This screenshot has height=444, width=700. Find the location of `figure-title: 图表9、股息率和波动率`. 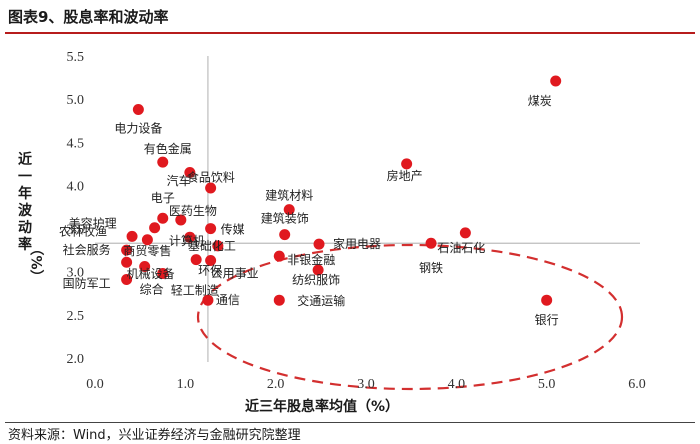

figure-title: 图表9、股息率和波动率 is located at coordinates (88, 17).